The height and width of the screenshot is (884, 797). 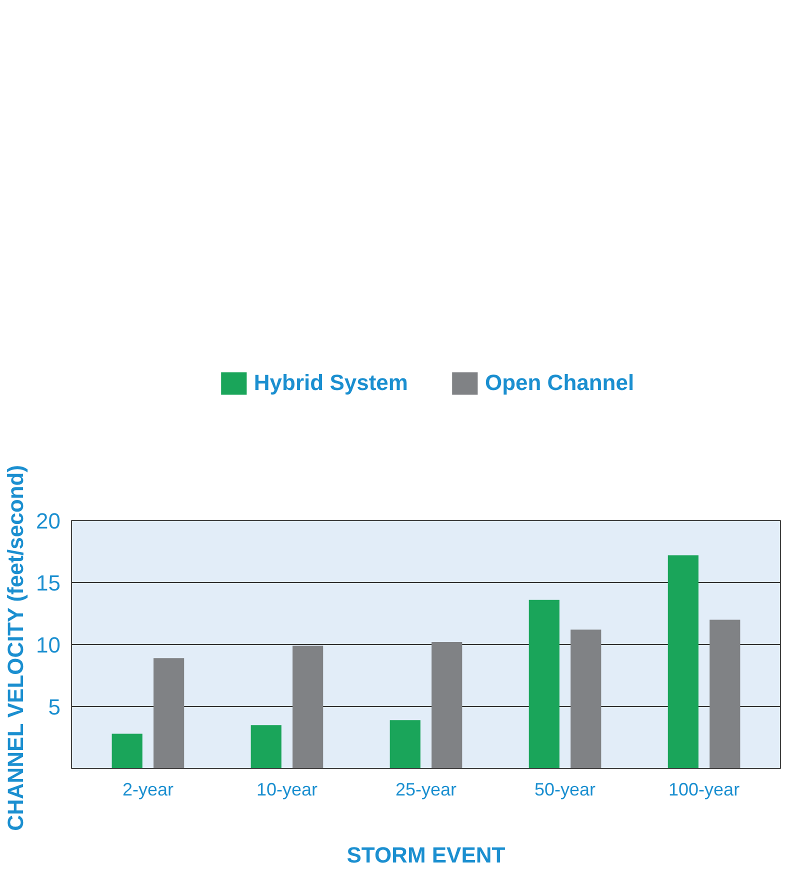 I want to click on legend-label: Hybrid System, so click(x=331, y=383).